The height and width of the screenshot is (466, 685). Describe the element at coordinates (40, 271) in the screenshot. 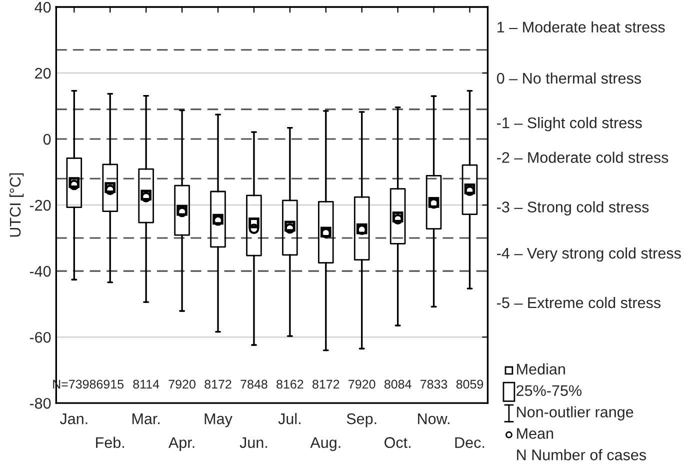

I see `y-tick-label: -40` at that location.